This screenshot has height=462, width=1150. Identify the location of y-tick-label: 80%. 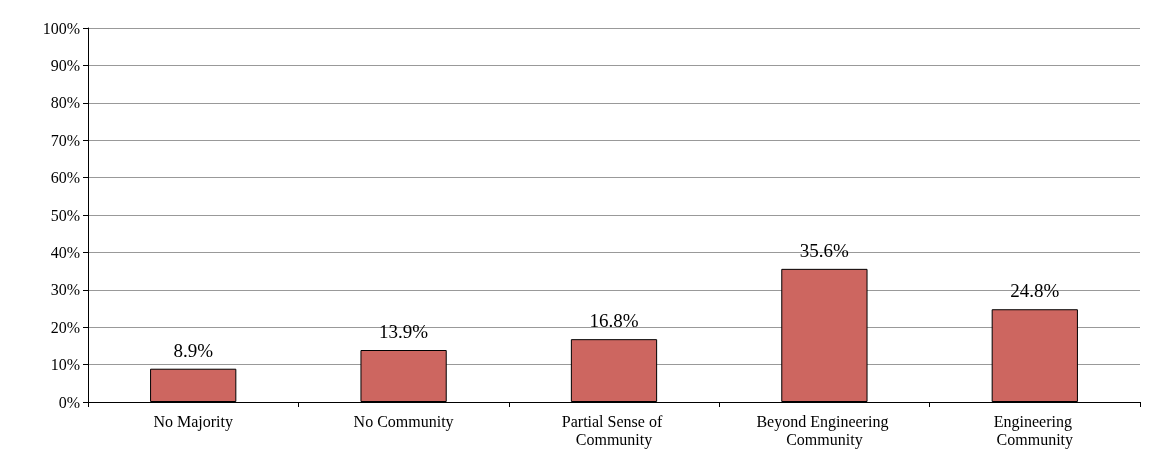
(65, 103).